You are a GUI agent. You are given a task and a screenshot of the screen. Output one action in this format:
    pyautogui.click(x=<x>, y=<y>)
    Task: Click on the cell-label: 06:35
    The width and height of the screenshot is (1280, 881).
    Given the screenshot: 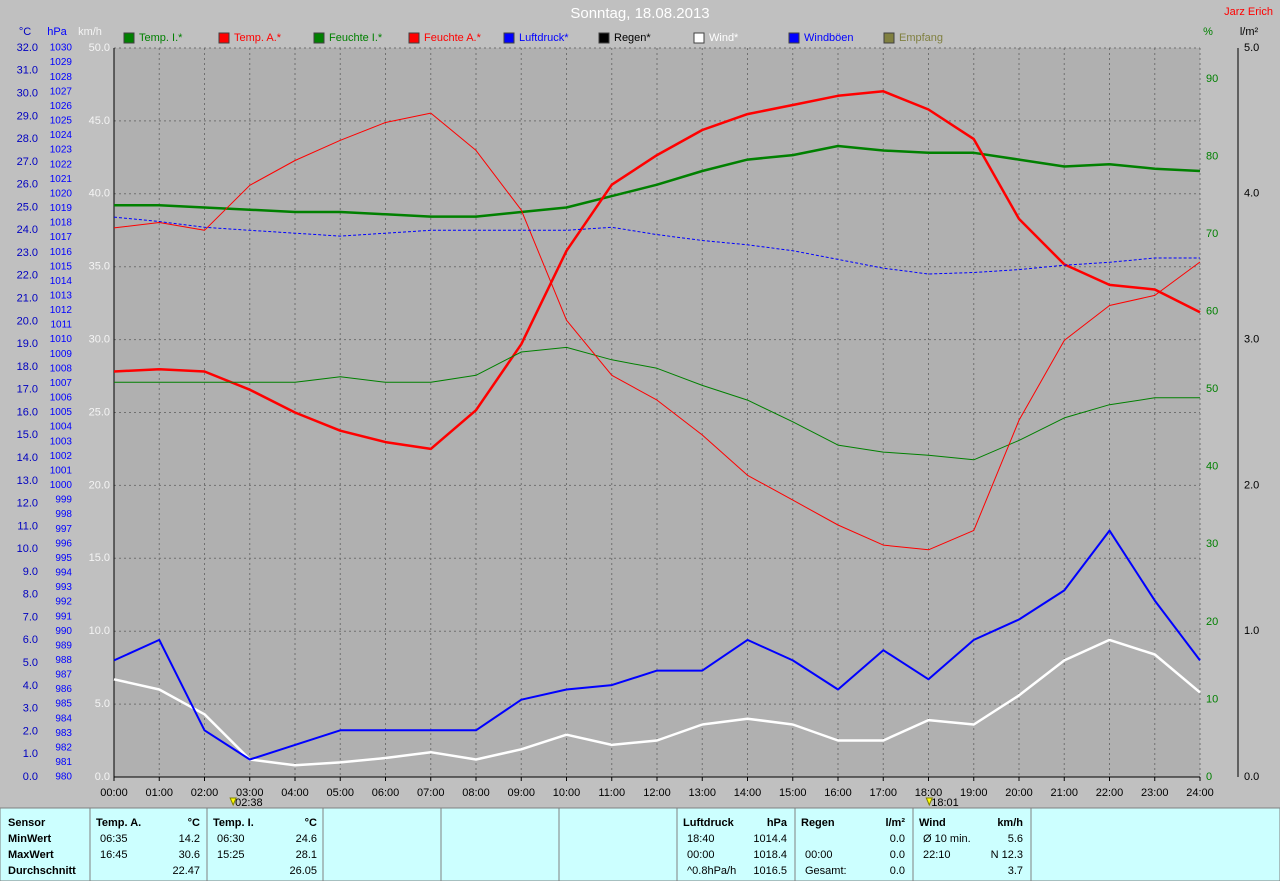 What is the action you would take?
    pyautogui.click(x=114, y=839)
    